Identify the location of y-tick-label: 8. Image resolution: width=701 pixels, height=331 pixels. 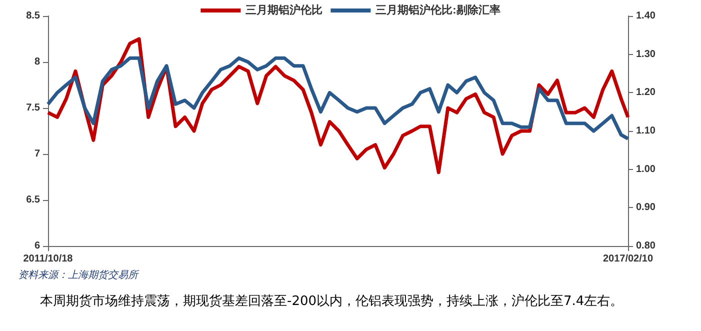
(37, 62).